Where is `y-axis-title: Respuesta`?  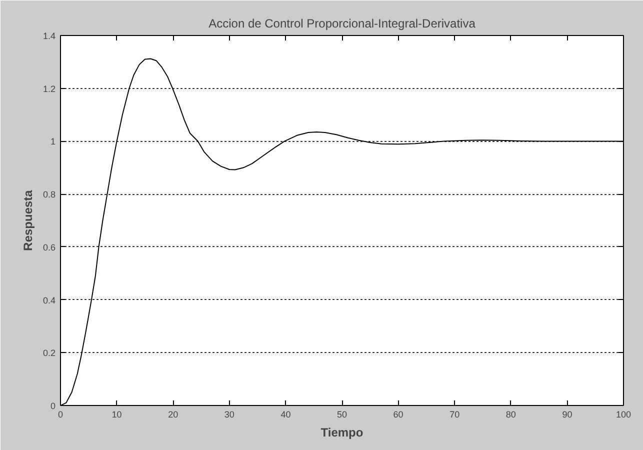 y-axis-title: Respuesta is located at coordinates (27, 220).